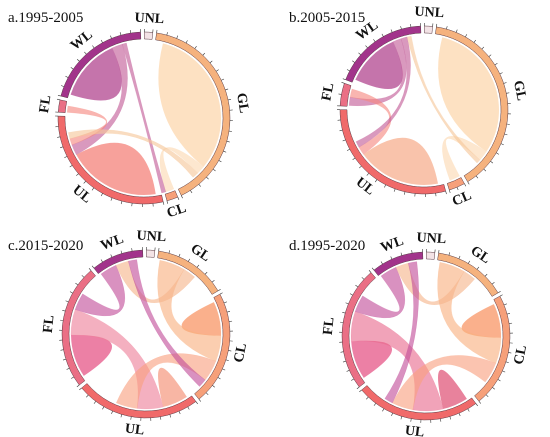 The image size is (550, 437). I want to click on sector-label-cl: CL, so click(521, 355).